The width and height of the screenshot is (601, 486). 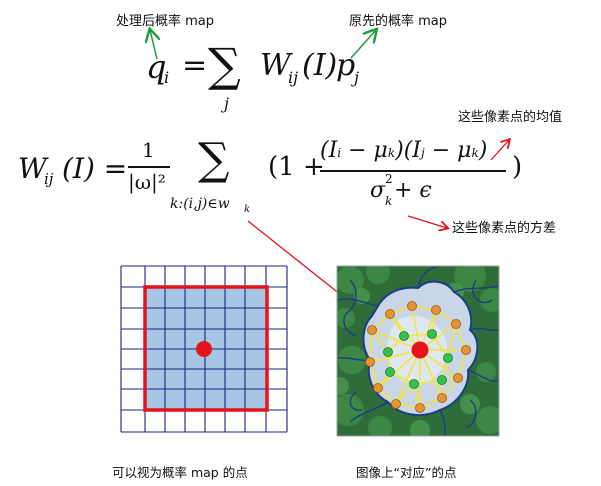 What do you see at coordinates (200, 204) in the screenshot?
I see `formula2-sum-index: k:(i,j)∈w` at bounding box center [200, 204].